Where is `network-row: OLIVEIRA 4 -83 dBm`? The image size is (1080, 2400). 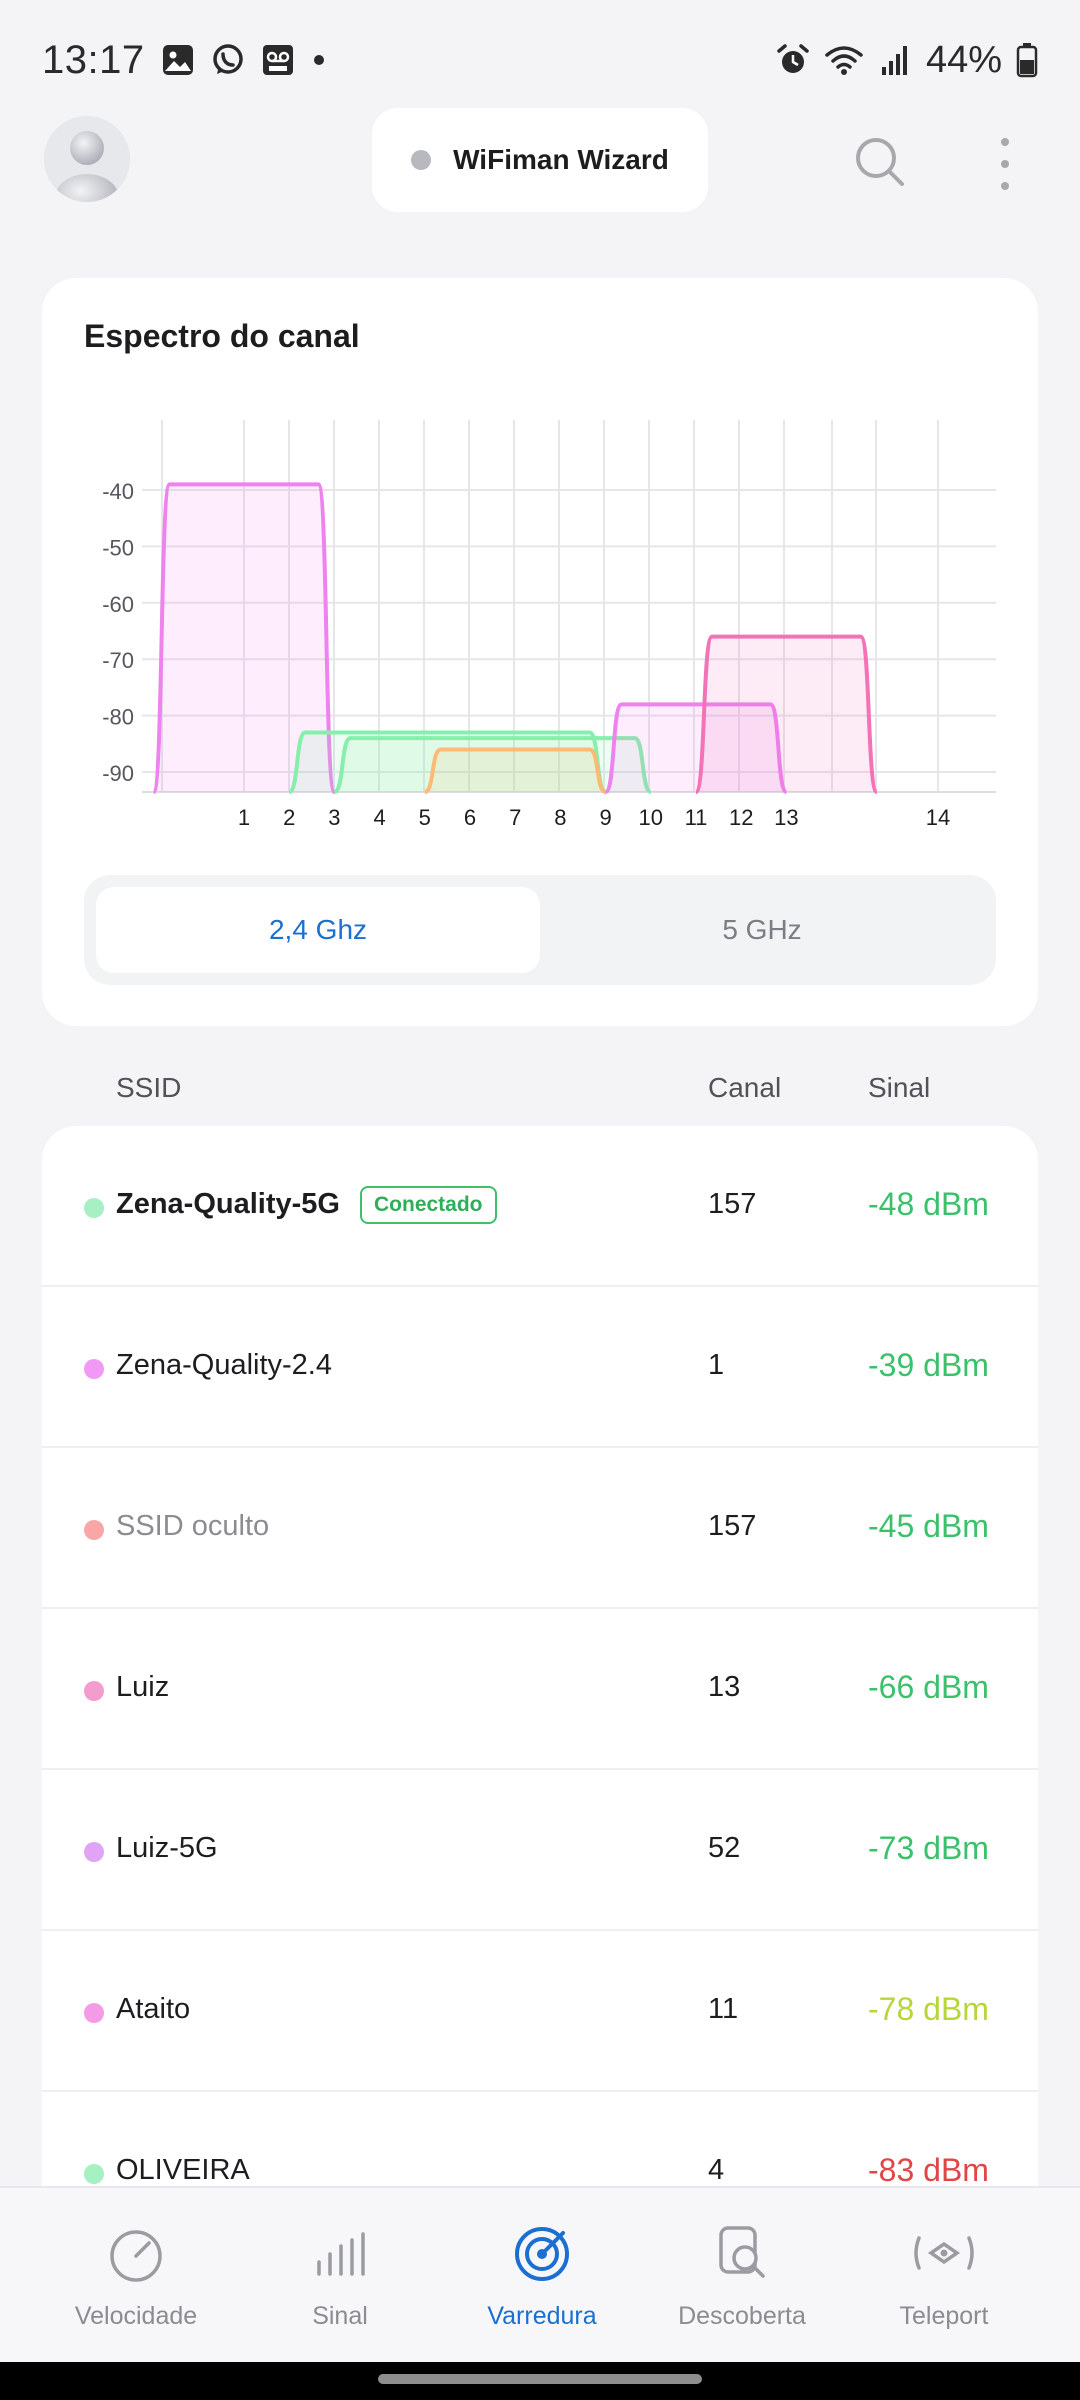
network-row: OLIVEIRA 4 -83 dBm is located at coordinates (540, 2159).